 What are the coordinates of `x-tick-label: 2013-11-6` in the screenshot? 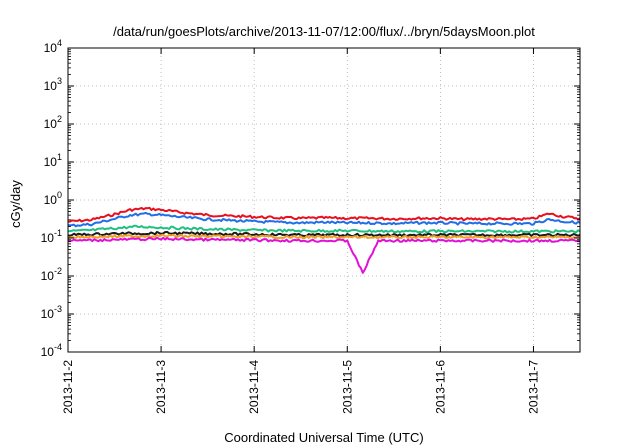 It's located at (440, 387).